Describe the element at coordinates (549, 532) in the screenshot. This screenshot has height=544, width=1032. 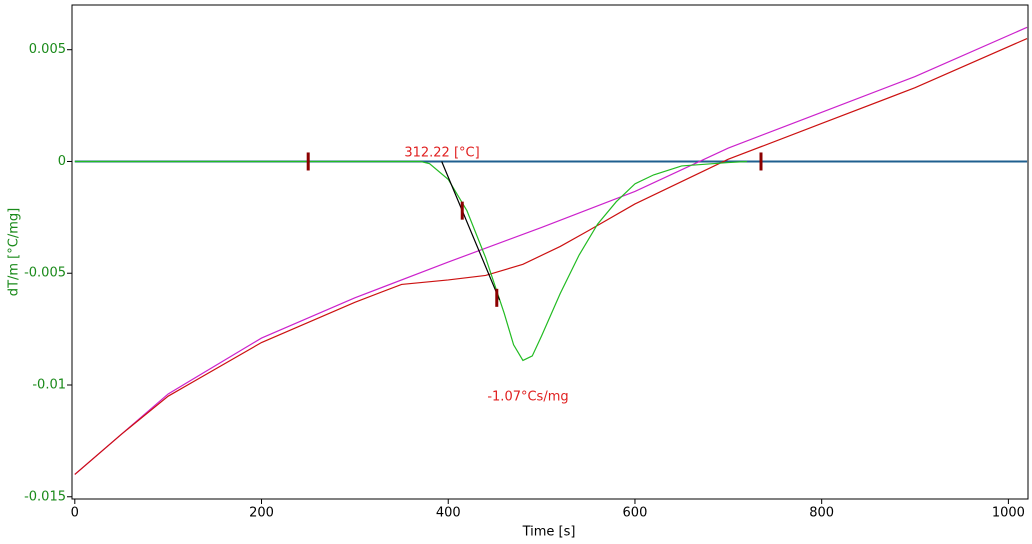
I see `x-axis-label: Time [s]` at that location.